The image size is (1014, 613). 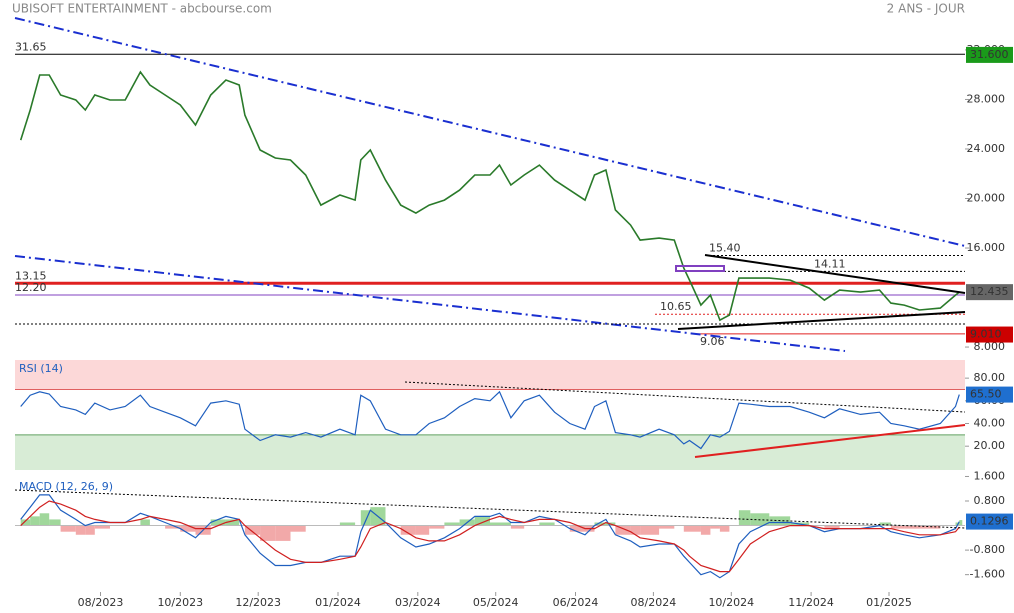 What do you see at coordinates (66, 486) in the screenshot?
I see `panel-title: MACD (12, 26, 9)` at bounding box center [66, 486].